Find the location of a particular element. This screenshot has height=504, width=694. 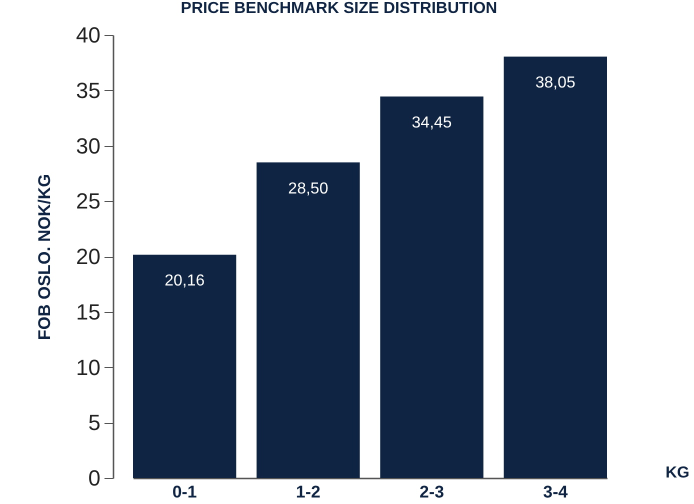

y-tick-label: 5 is located at coordinates (94, 423).